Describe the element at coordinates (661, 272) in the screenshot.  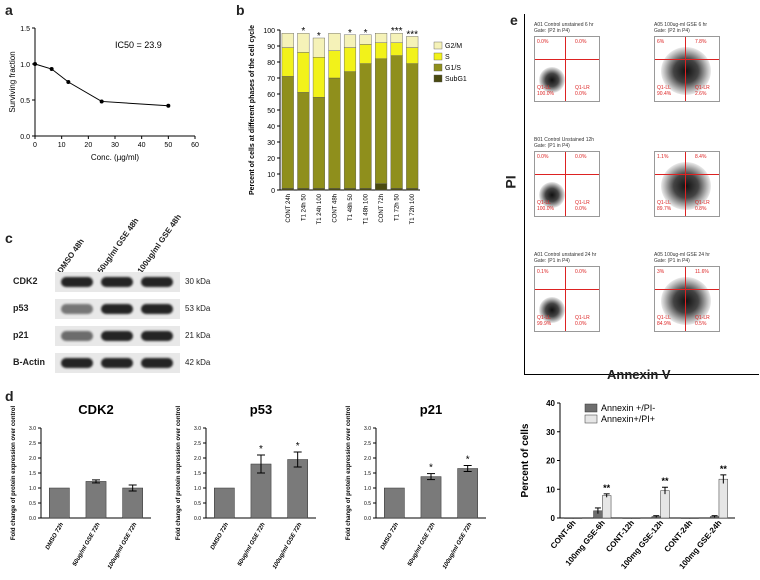
I see `quadrant-value: 3%` at that location.